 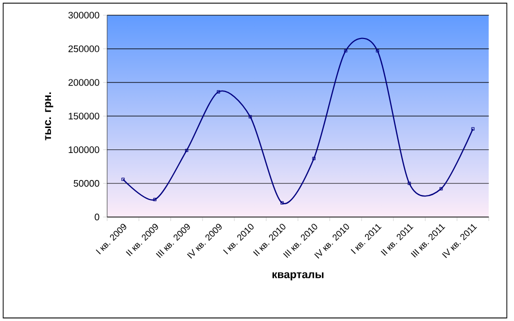 What do you see at coordinates (49, 116) in the screenshot?
I see `y-axis-title: тыс. грн.` at bounding box center [49, 116].